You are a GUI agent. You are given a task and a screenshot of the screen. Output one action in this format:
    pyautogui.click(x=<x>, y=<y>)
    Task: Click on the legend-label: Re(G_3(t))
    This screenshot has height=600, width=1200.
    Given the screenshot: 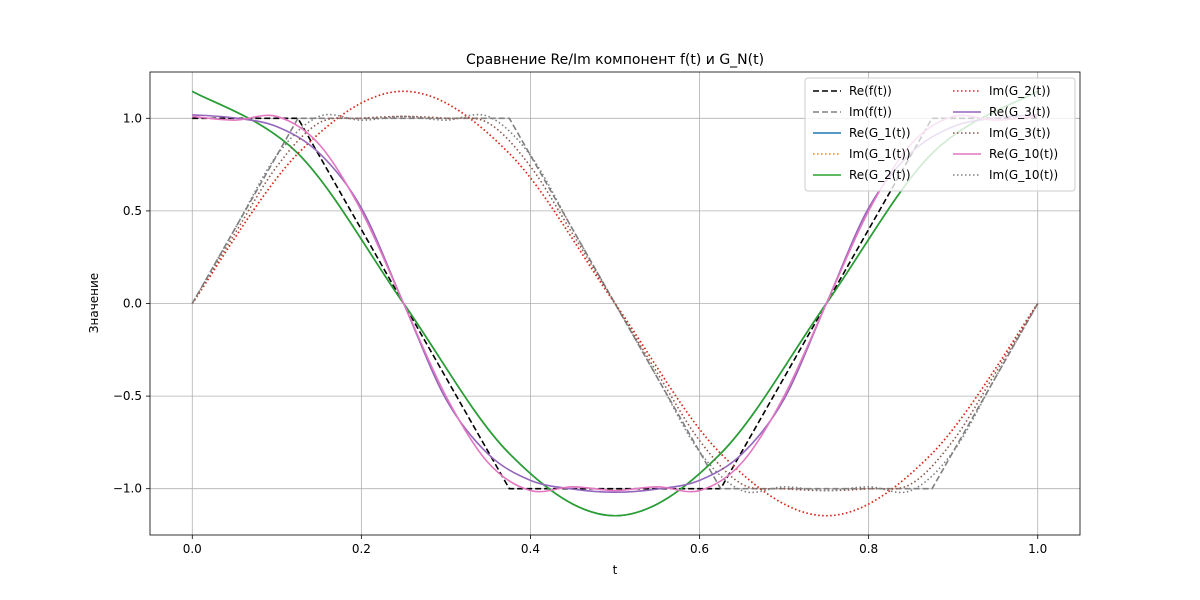 What is the action you would take?
    pyautogui.click(x=1020, y=112)
    